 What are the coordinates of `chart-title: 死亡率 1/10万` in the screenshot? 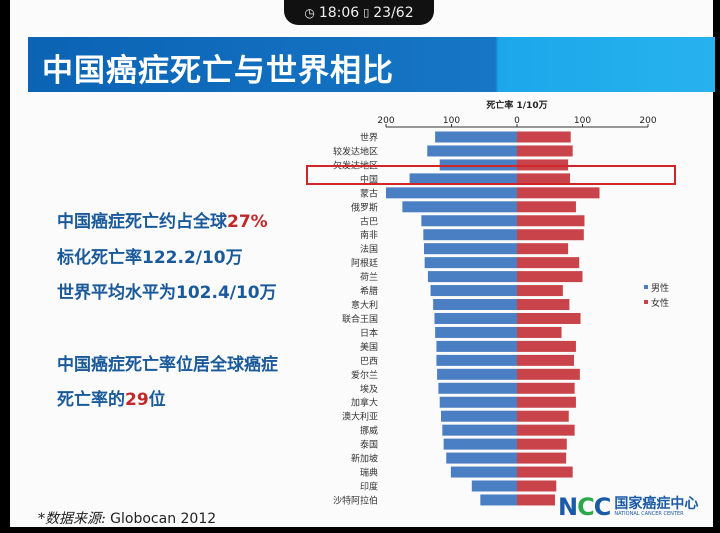 It's located at (516, 105).